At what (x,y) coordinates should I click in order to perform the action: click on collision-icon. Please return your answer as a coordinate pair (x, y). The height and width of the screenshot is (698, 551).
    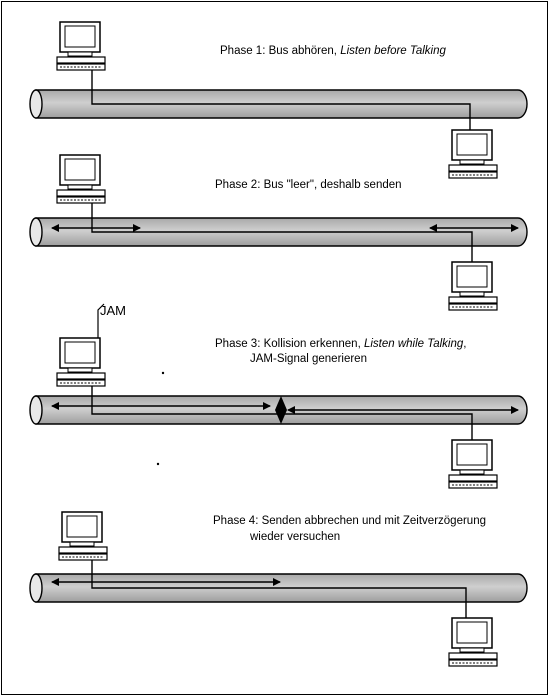
    Looking at the image, I should click on (281, 410).